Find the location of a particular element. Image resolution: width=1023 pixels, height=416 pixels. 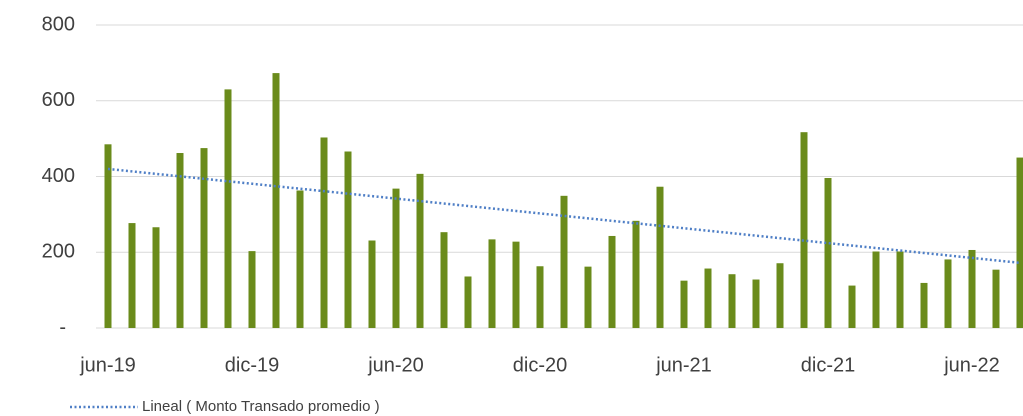

y-tick-label: 400 is located at coordinates (58, 176).